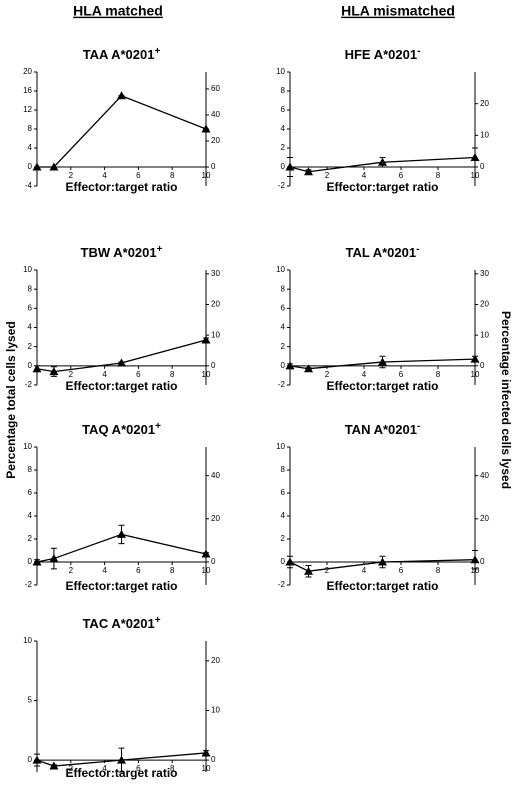  What do you see at coordinates (27, 109) in the screenshot?
I see `y-tick-label: 12` at bounding box center [27, 109].